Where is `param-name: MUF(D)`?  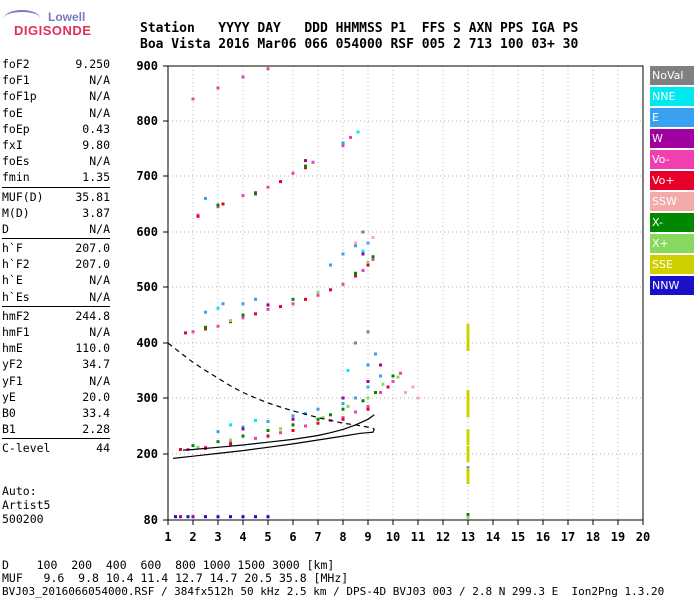
param-name: MUF(D) is located at coordinates (23, 196).